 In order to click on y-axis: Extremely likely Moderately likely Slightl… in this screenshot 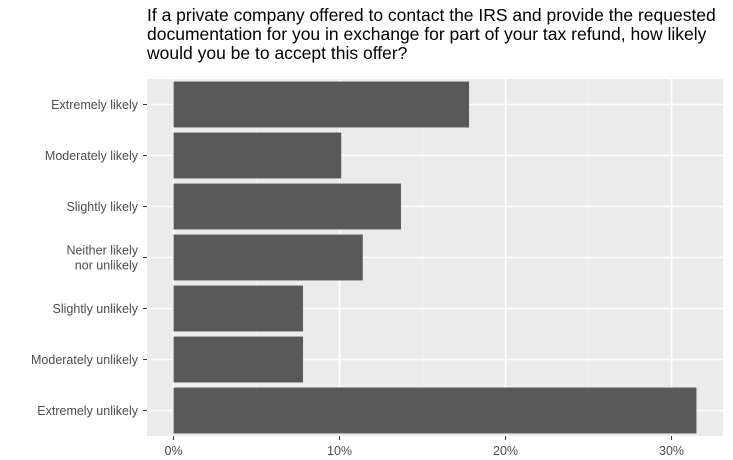, I will do `click(89, 258)`.